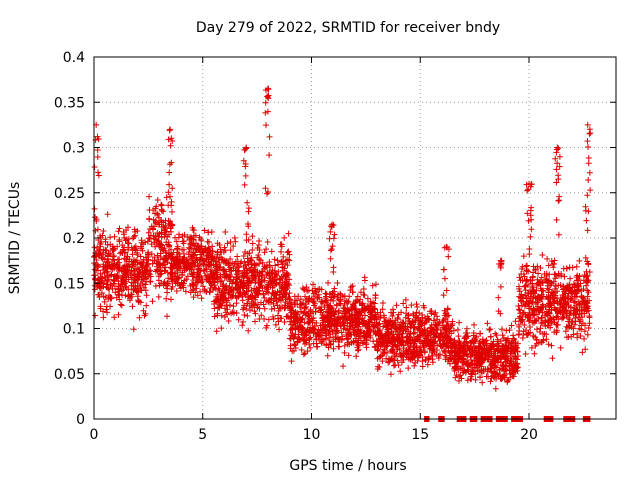  What do you see at coordinates (74, 58) in the screenshot?
I see `y-tick-label: 0.4` at bounding box center [74, 58].